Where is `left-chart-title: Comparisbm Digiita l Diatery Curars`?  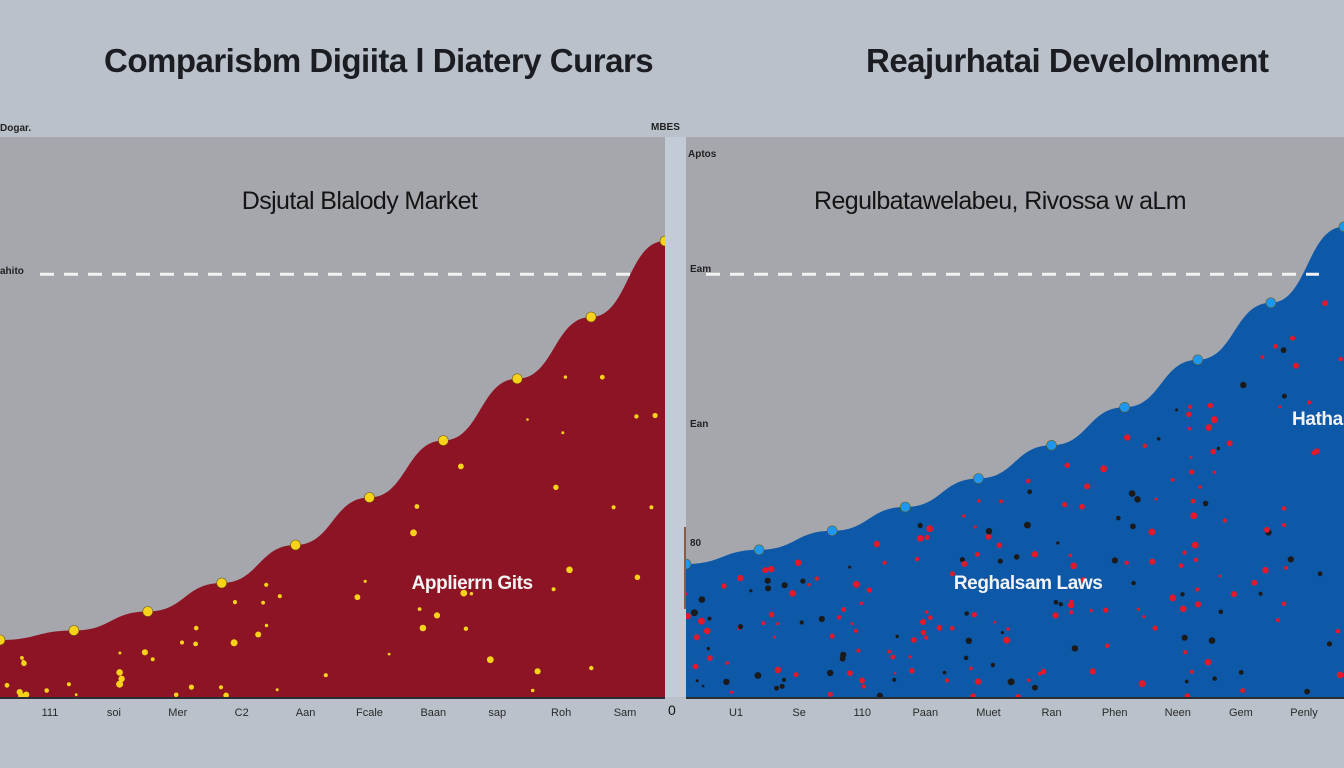
left-chart-title: Comparisbm Digiita l Diatery Curars is located at coordinates (379, 60).